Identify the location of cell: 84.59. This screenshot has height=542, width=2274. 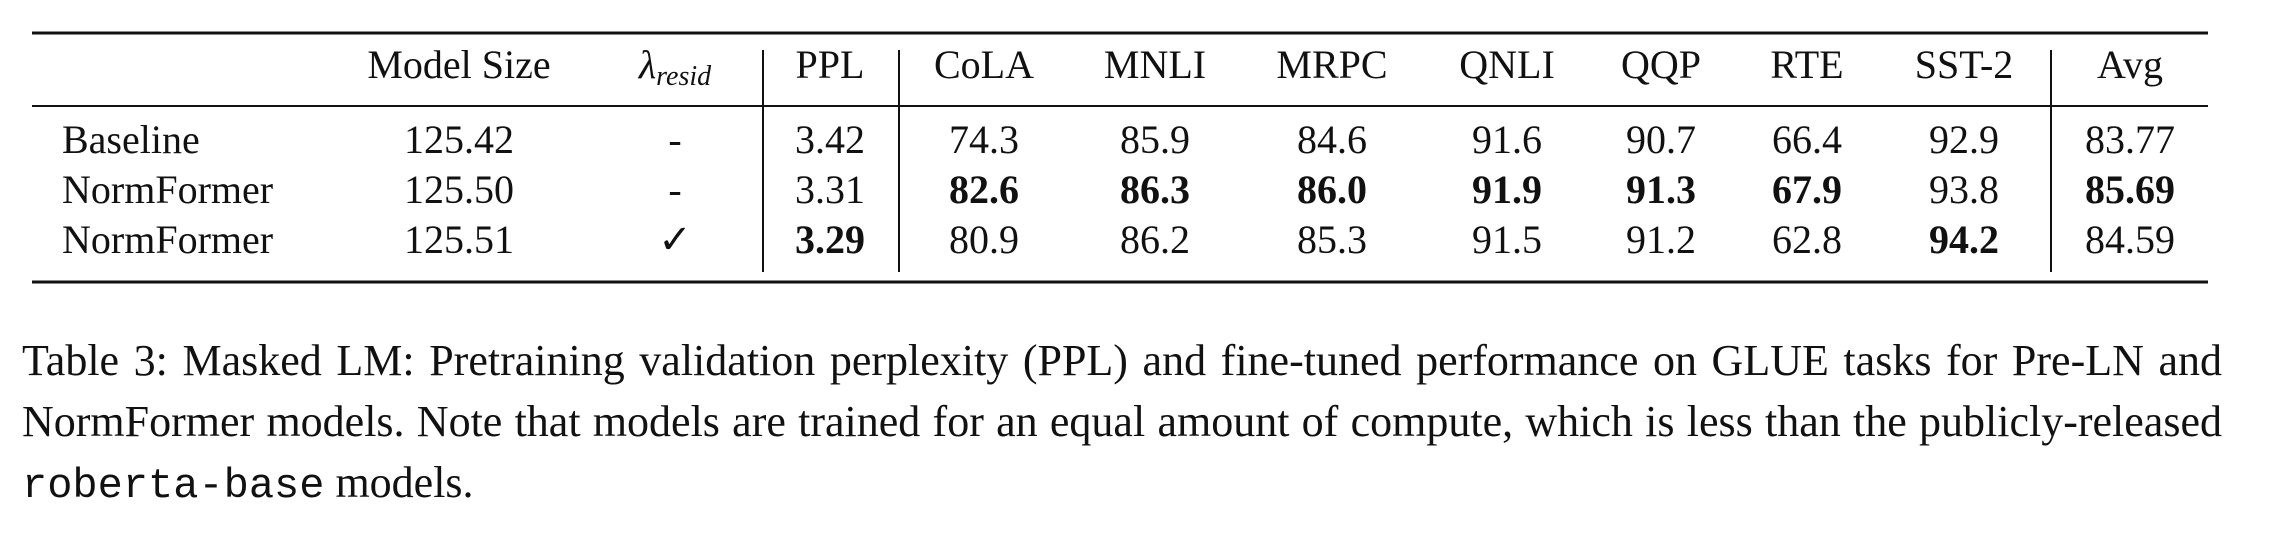
(2130, 239).